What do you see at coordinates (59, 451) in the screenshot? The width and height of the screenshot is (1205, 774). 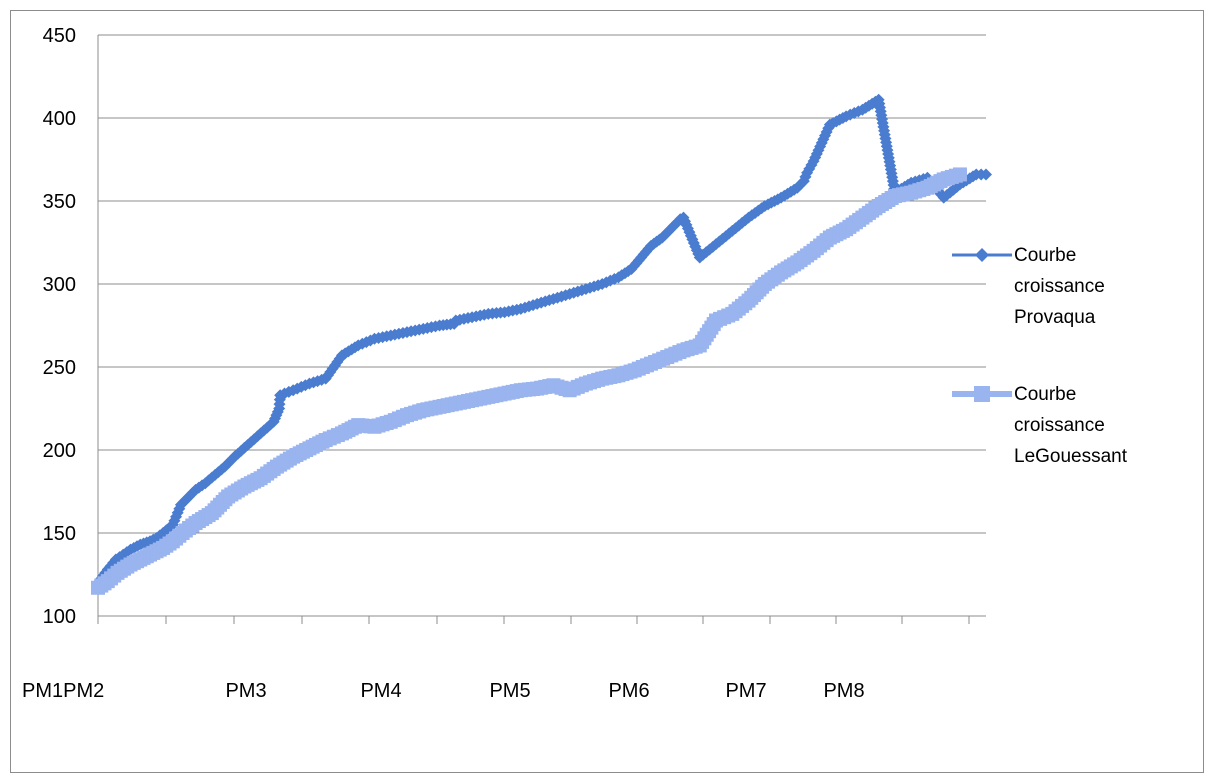 I see `y-tick-label: 200` at bounding box center [59, 451].